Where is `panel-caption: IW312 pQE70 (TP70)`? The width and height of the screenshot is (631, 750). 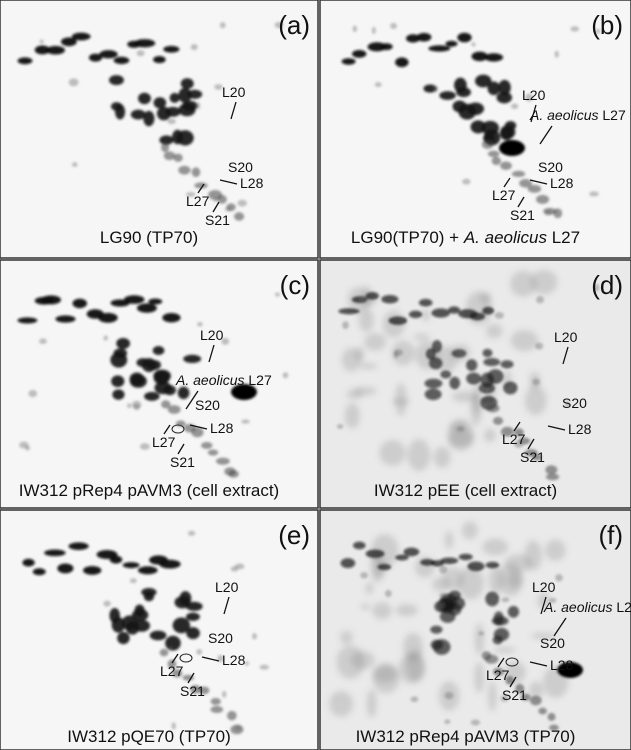 panel-caption: IW312 pQE70 (TP70) is located at coordinates (148, 736).